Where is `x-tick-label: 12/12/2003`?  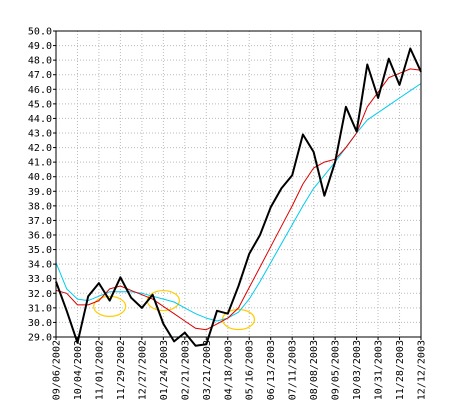
x-tick-label: 12/12/2003 is located at coordinates (422, 370).